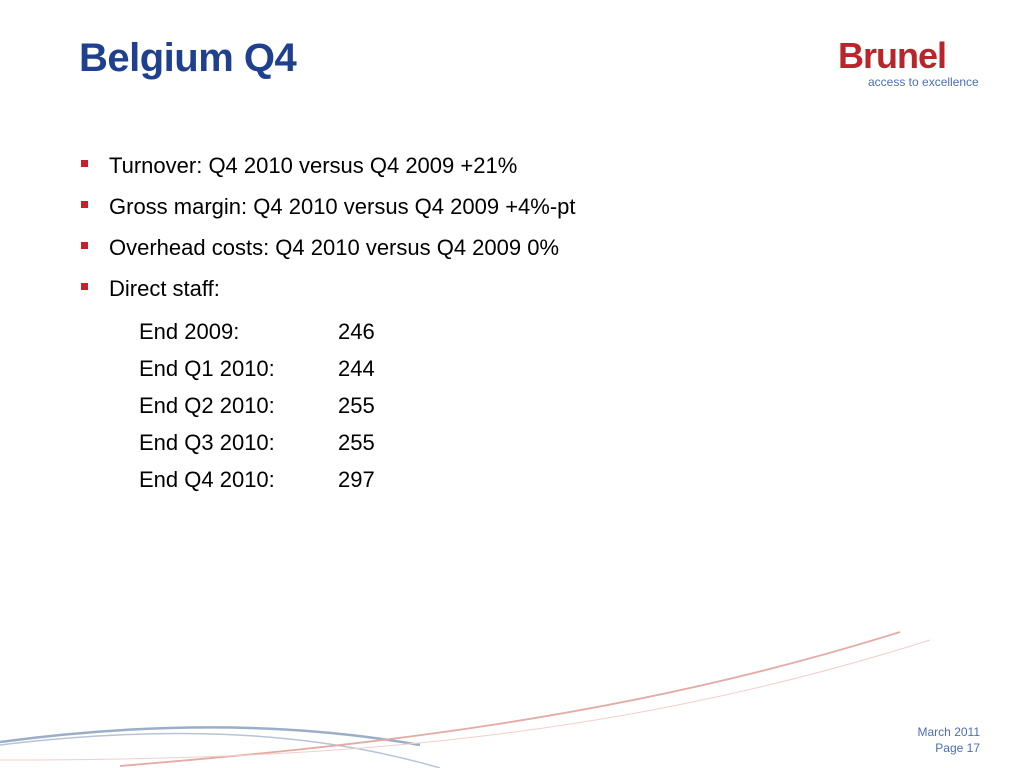  I want to click on slide-title: Belgium Q4, so click(188, 58).